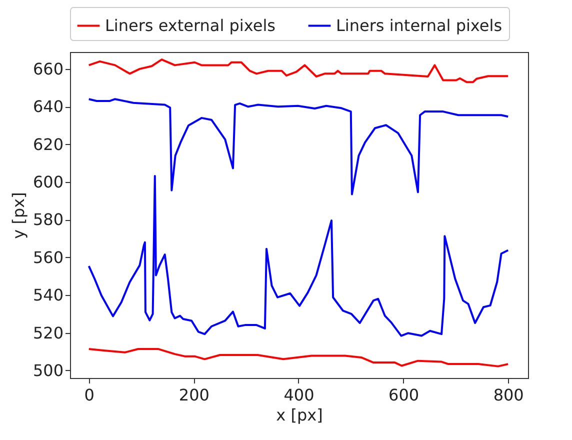 The width and height of the screenshot is (572, 440). I want to click on legend-label: Liners internal pixels, so click(419, 25).